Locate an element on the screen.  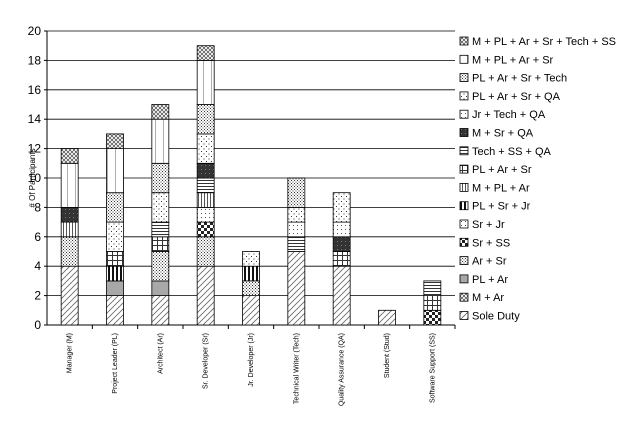
y-tick-label: 4 is located at coordinates (37, 266).